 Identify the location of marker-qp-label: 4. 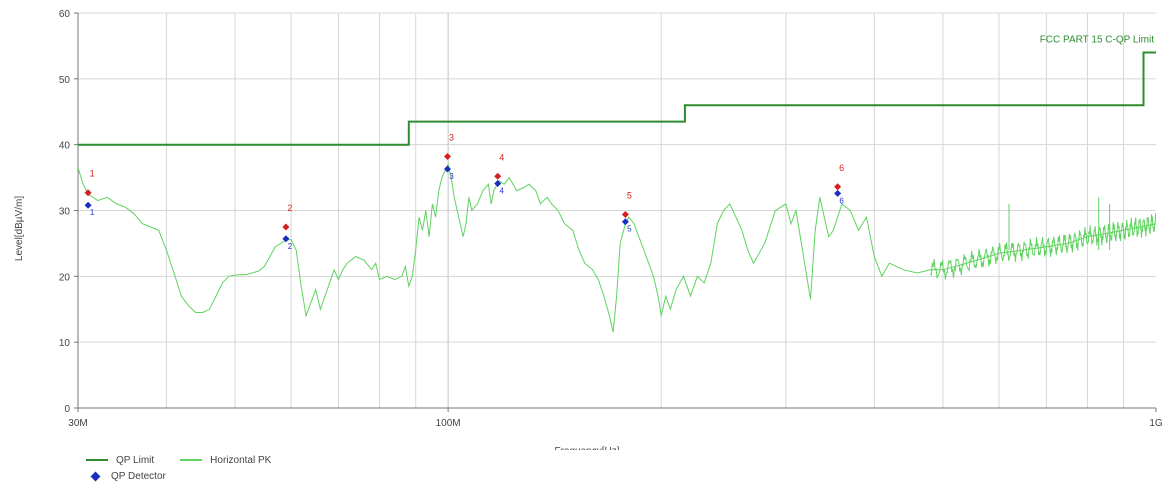
(501, 191).